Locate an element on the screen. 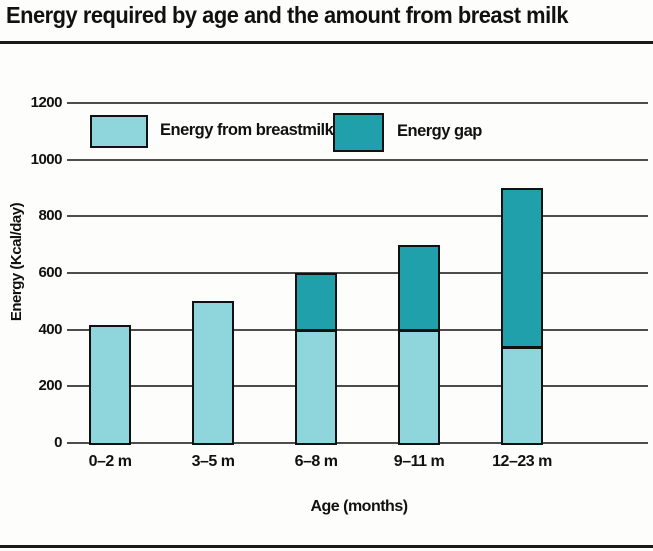 The height and width of the screenshot is (551, 653). title-divider-line is located at coordinates (326, 42).